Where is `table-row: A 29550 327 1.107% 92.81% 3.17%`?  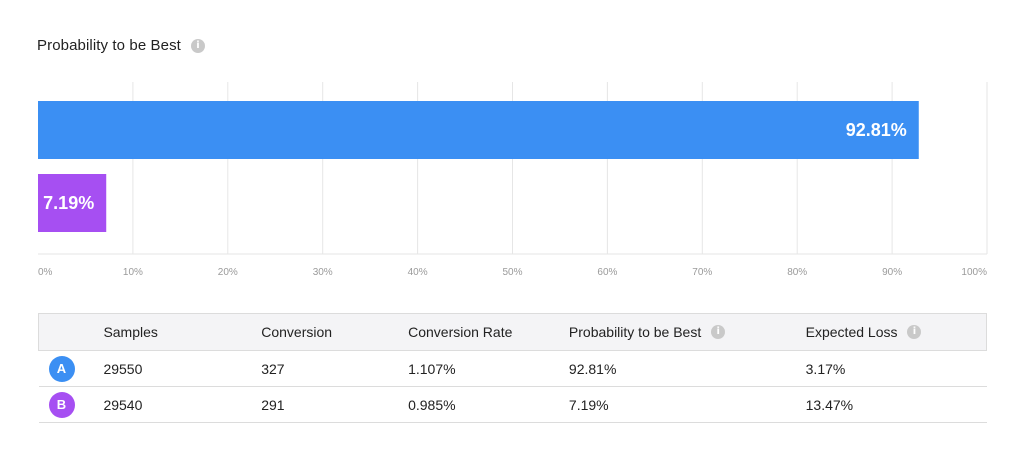
table-row: A 29550 327 1.107% 92.81% 3.17% is located at coordinates (512, 369).